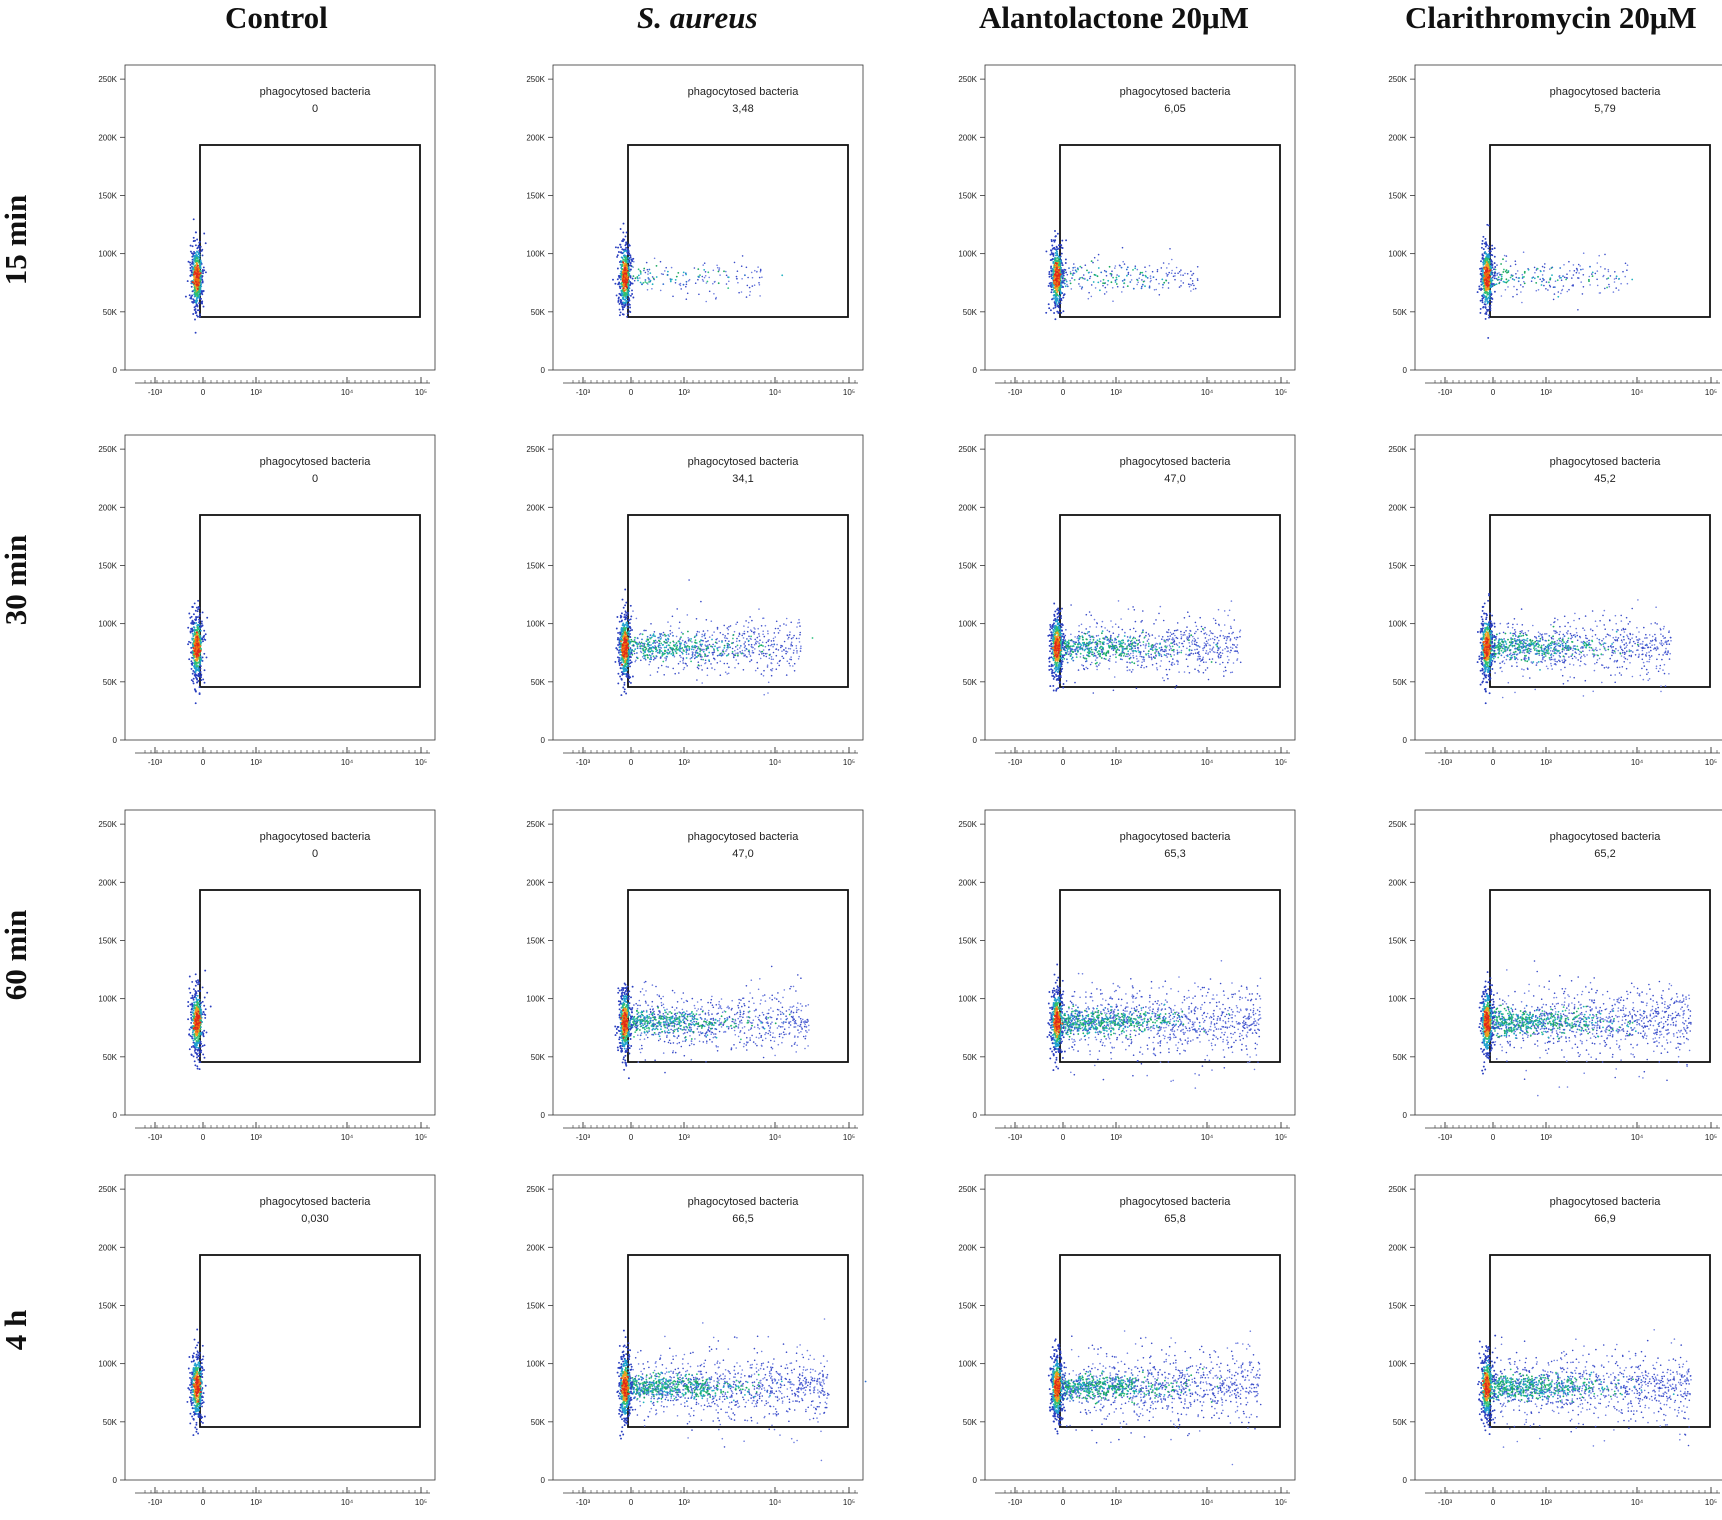 The height and width of the screenshot is (1520, 1722). Describe the element at coordinates (1281, 392) in the screenshot. I see `x-tick-label: 10⁵` at that location.